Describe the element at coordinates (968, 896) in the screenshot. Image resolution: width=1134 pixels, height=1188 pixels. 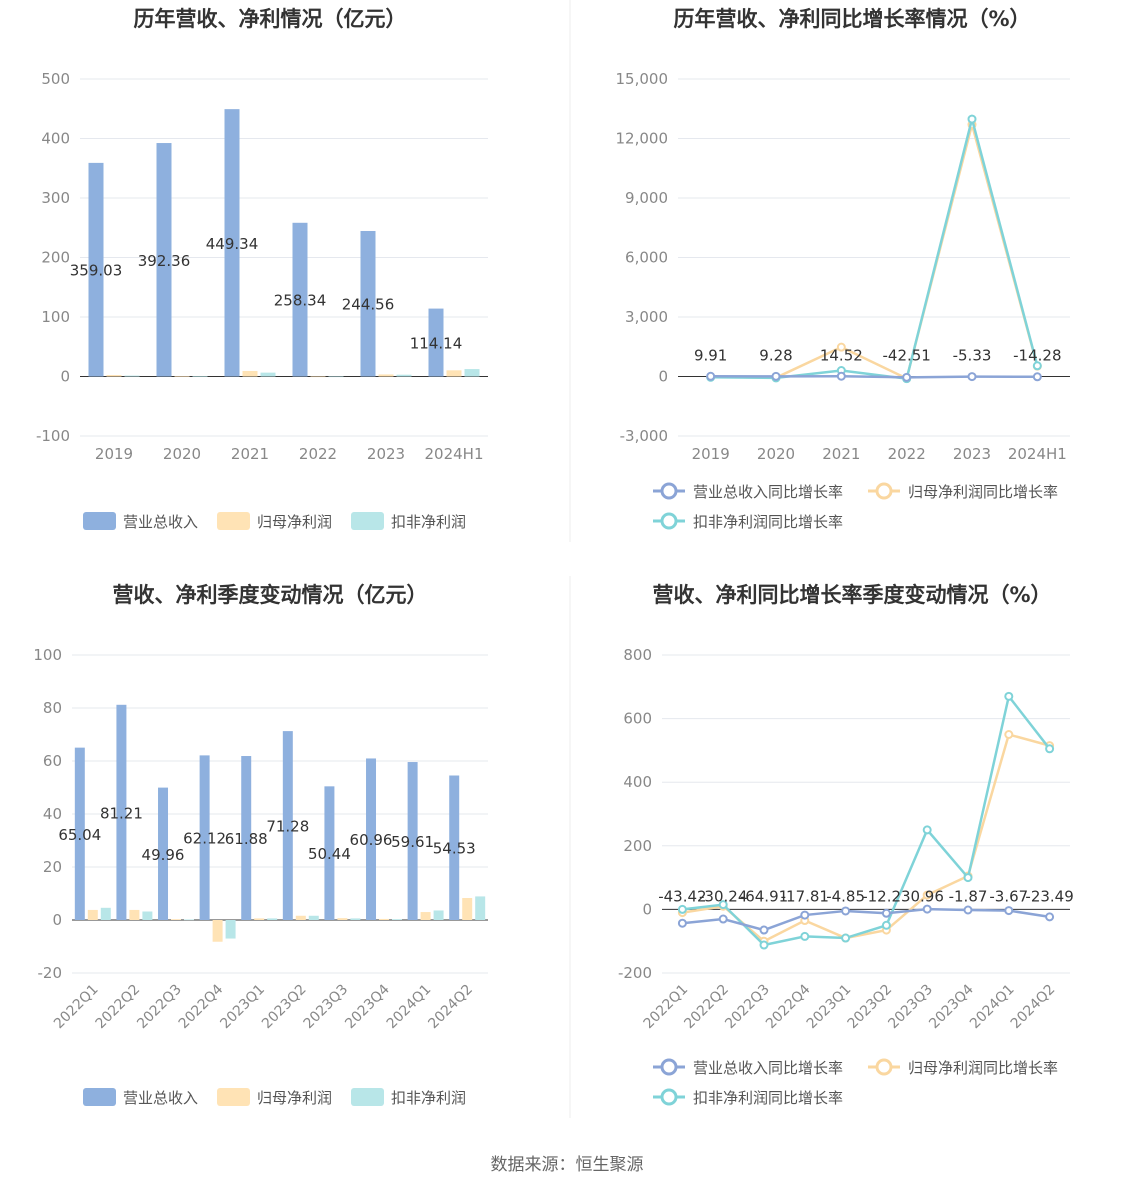
I see `data-label: -1.87` at that location.